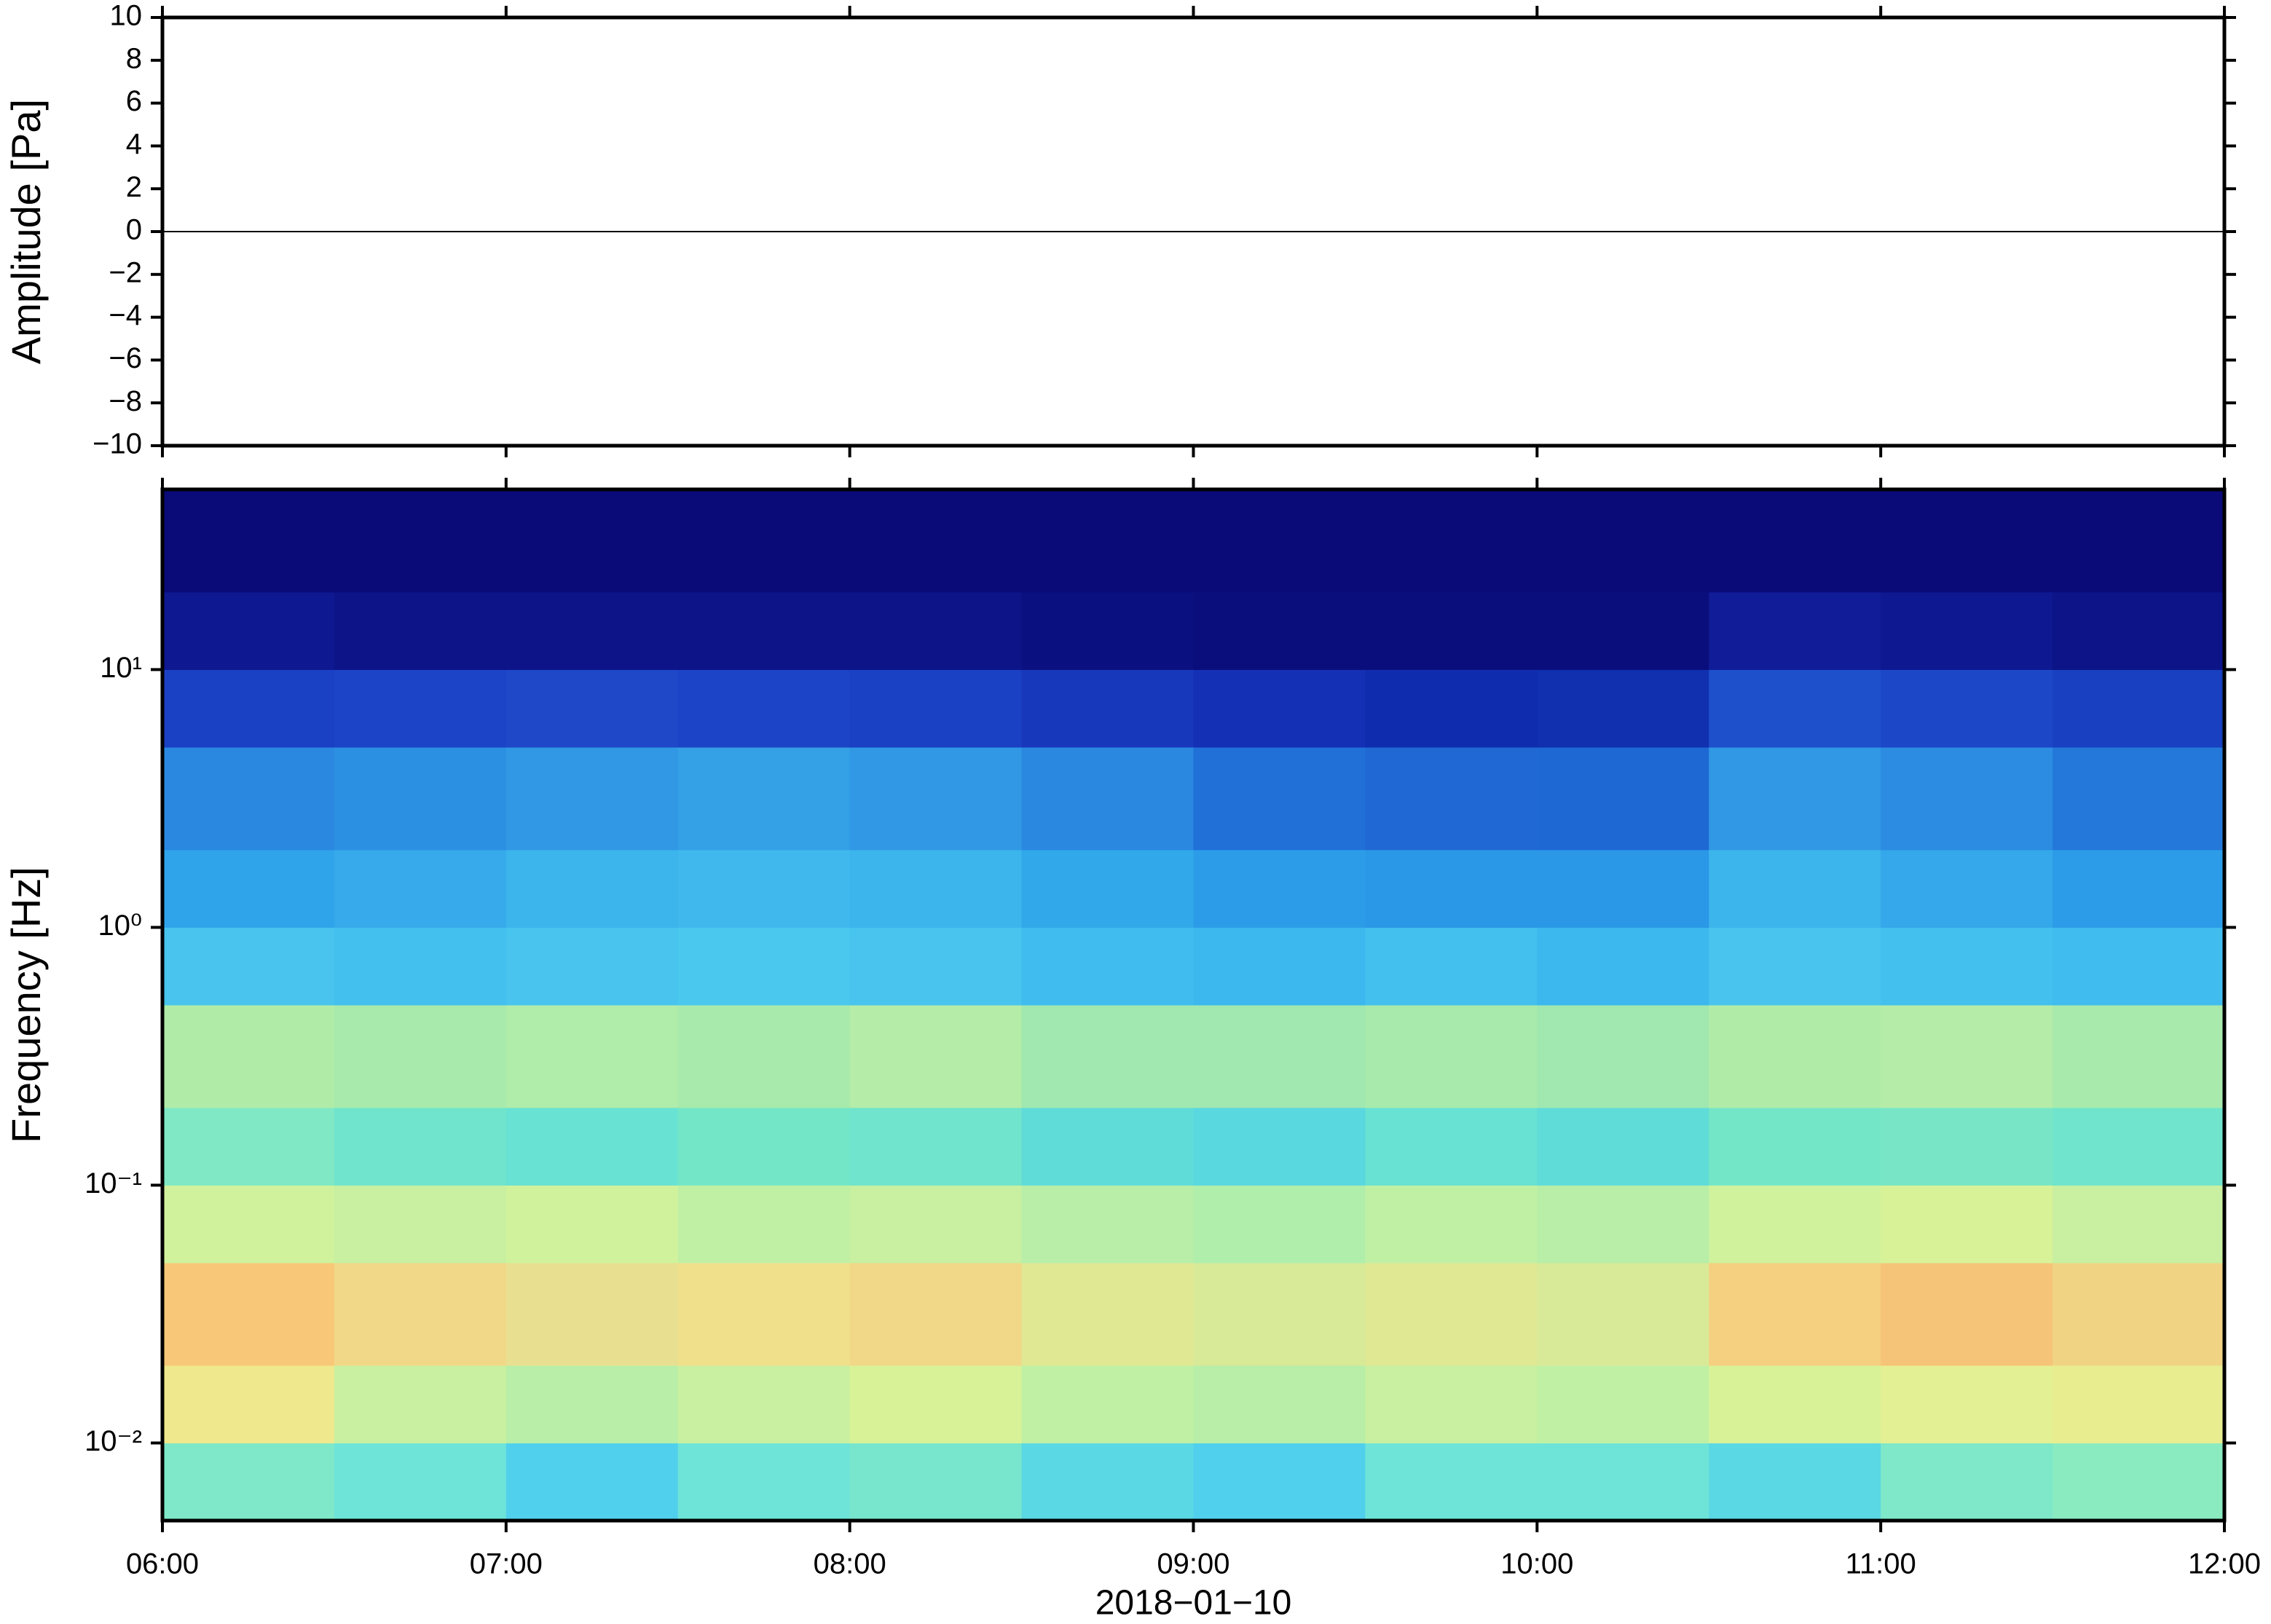 The image size is (2271, 1624). What do you see at coordinates (134, 144) in the screenshot?
I see `y-tick-label: 4` at bounding box center [134, 144].